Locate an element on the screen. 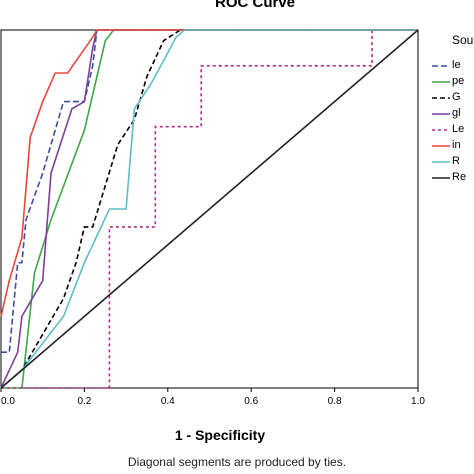  legend-item-5: in is located at coordinates (452, 146).